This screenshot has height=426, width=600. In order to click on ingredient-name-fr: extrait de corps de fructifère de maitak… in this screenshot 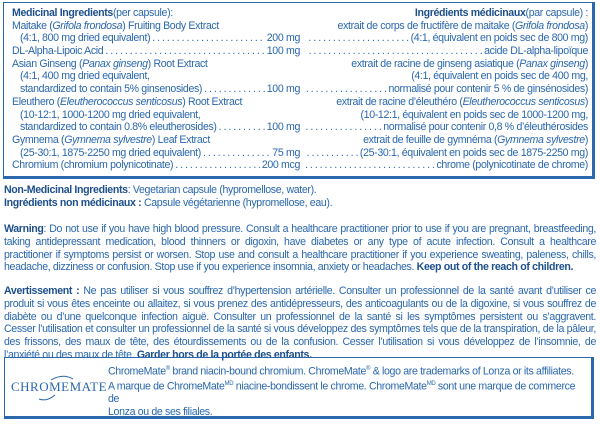, I will do `click(426, 25)`.